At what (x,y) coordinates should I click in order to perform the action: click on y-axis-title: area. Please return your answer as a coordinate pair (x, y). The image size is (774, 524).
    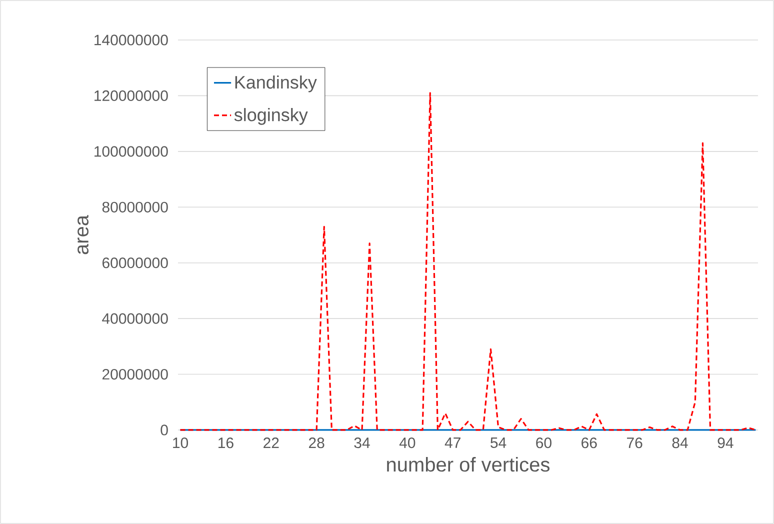
    Looking at the image, I should click on (83, 234).